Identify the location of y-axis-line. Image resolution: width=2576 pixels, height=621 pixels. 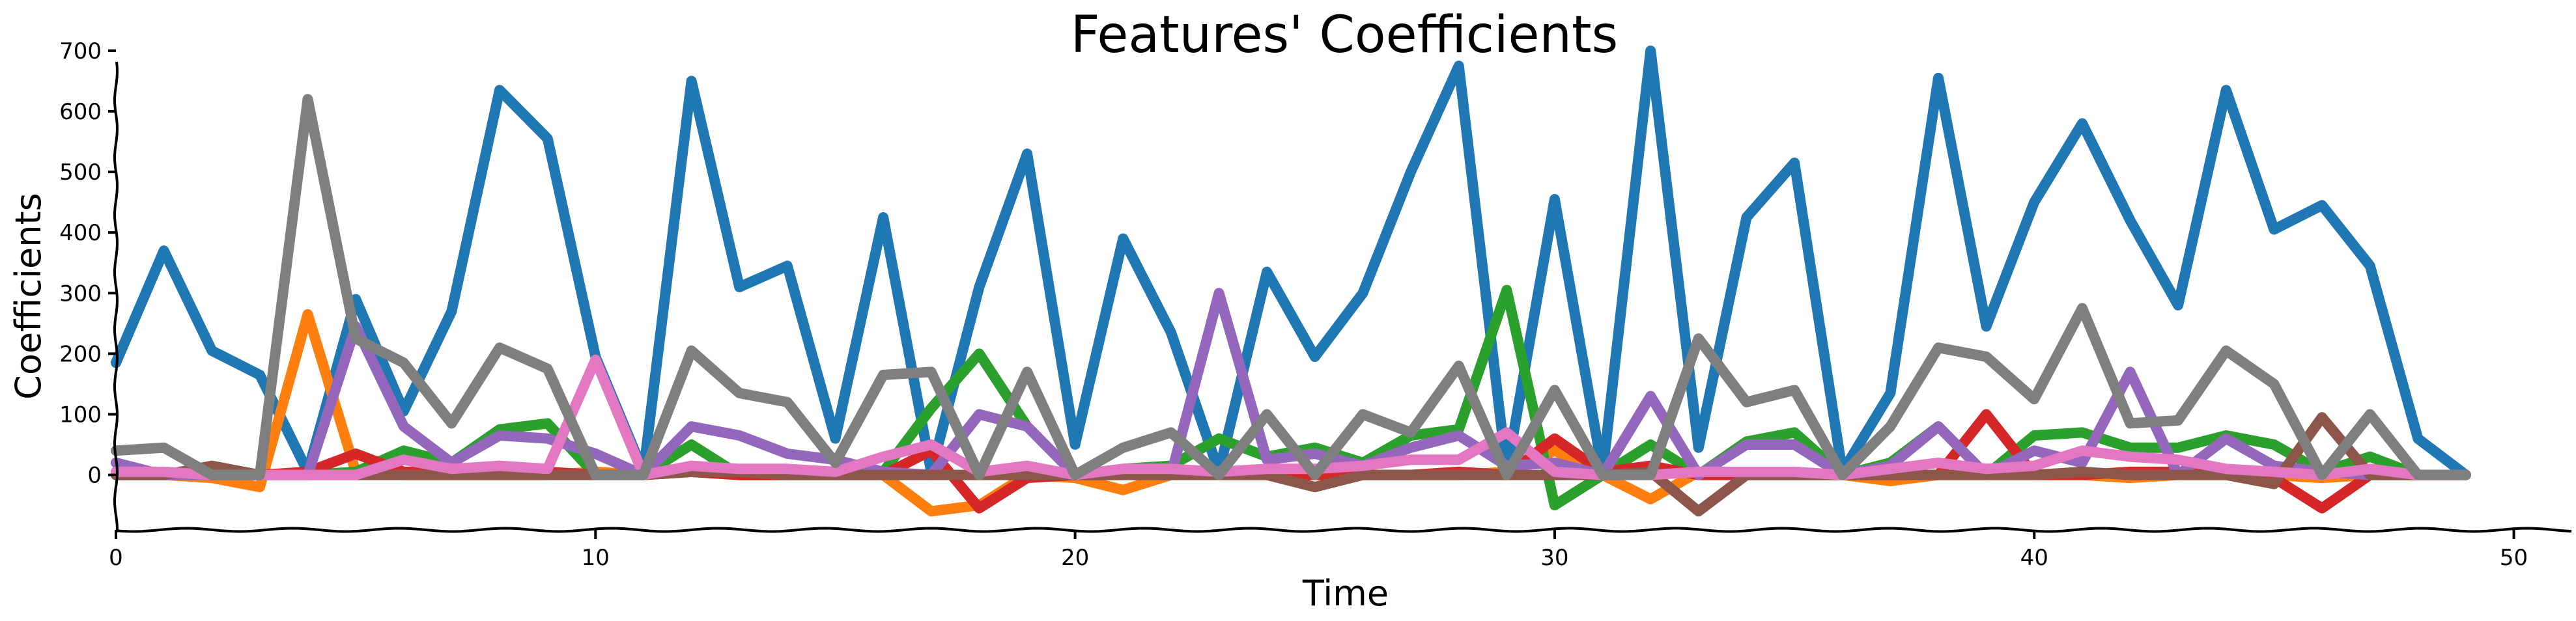
(116, 296).